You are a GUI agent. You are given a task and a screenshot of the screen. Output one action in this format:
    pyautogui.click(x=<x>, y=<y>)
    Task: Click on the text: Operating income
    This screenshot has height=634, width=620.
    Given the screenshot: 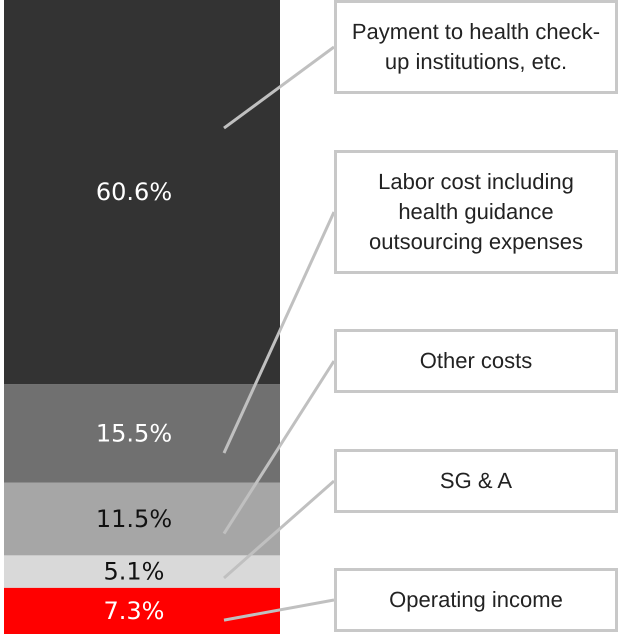 What is the action you would take?
    pyautogui.click(x=476, y=600)
    